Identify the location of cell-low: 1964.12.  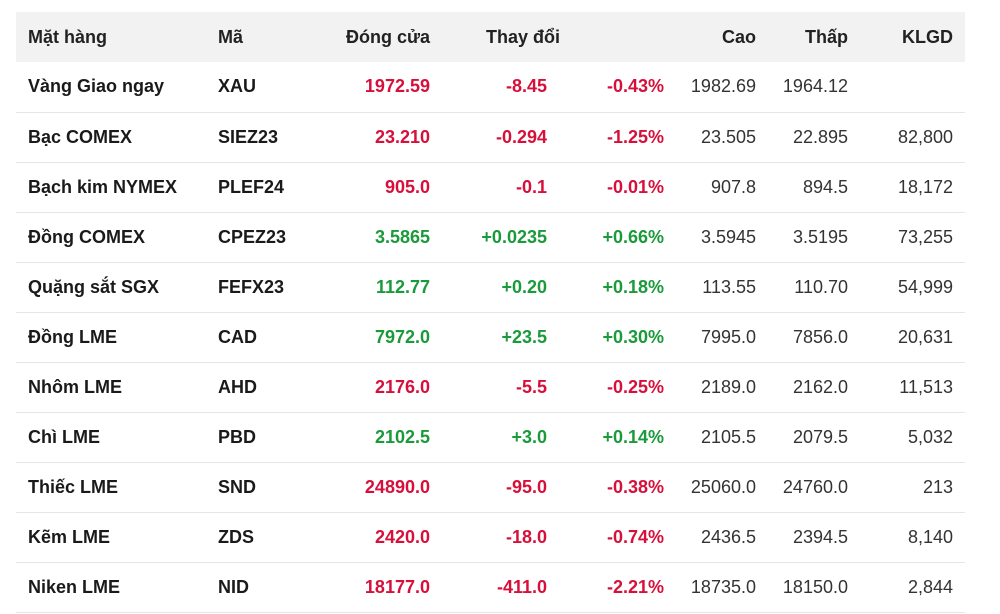
(815, 86).